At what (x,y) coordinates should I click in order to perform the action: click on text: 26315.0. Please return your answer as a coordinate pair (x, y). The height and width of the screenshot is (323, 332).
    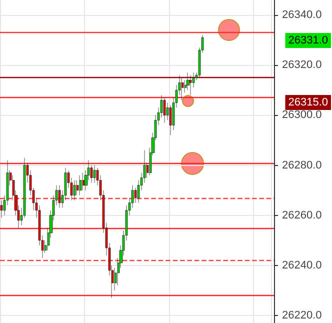
    Looking at the image, I should click on (308, 102).